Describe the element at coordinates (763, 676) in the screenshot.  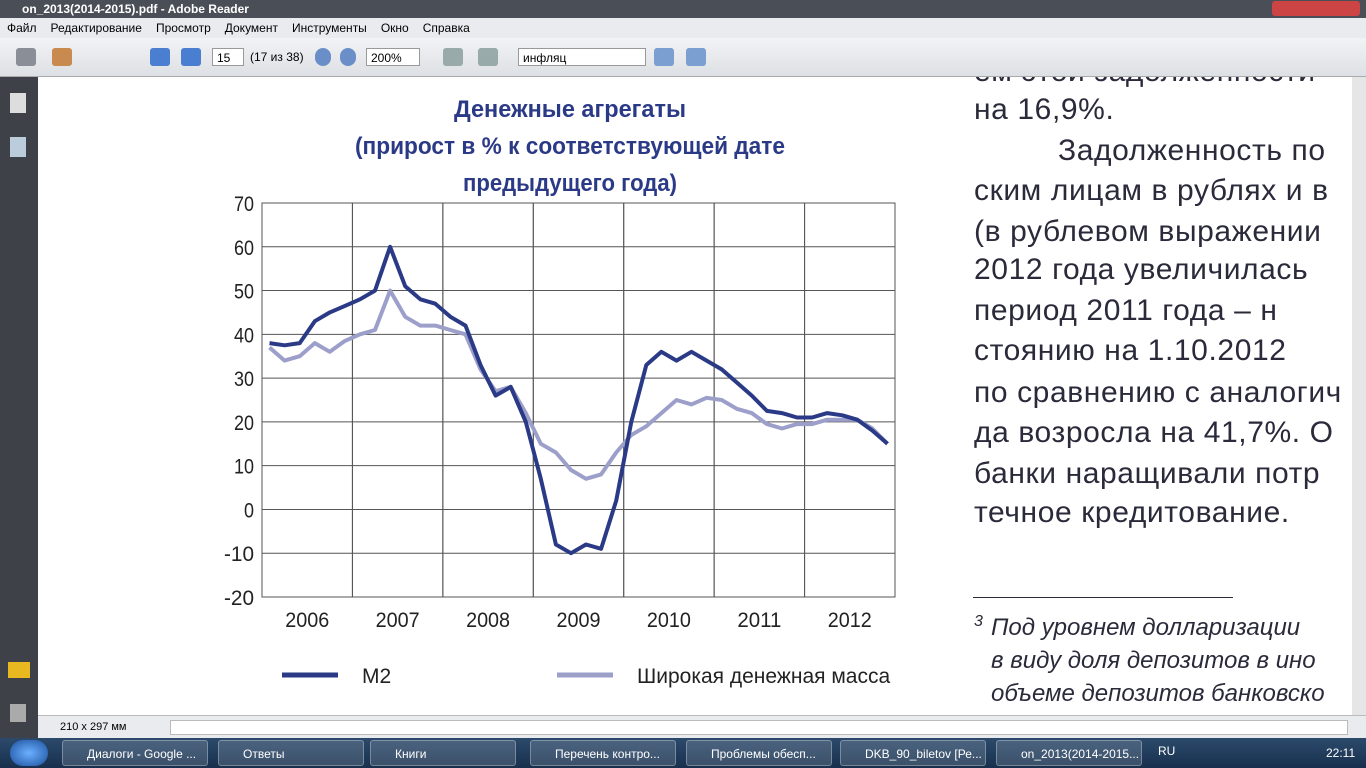
I see `legend-label: Широкая денежная масса` at that location.